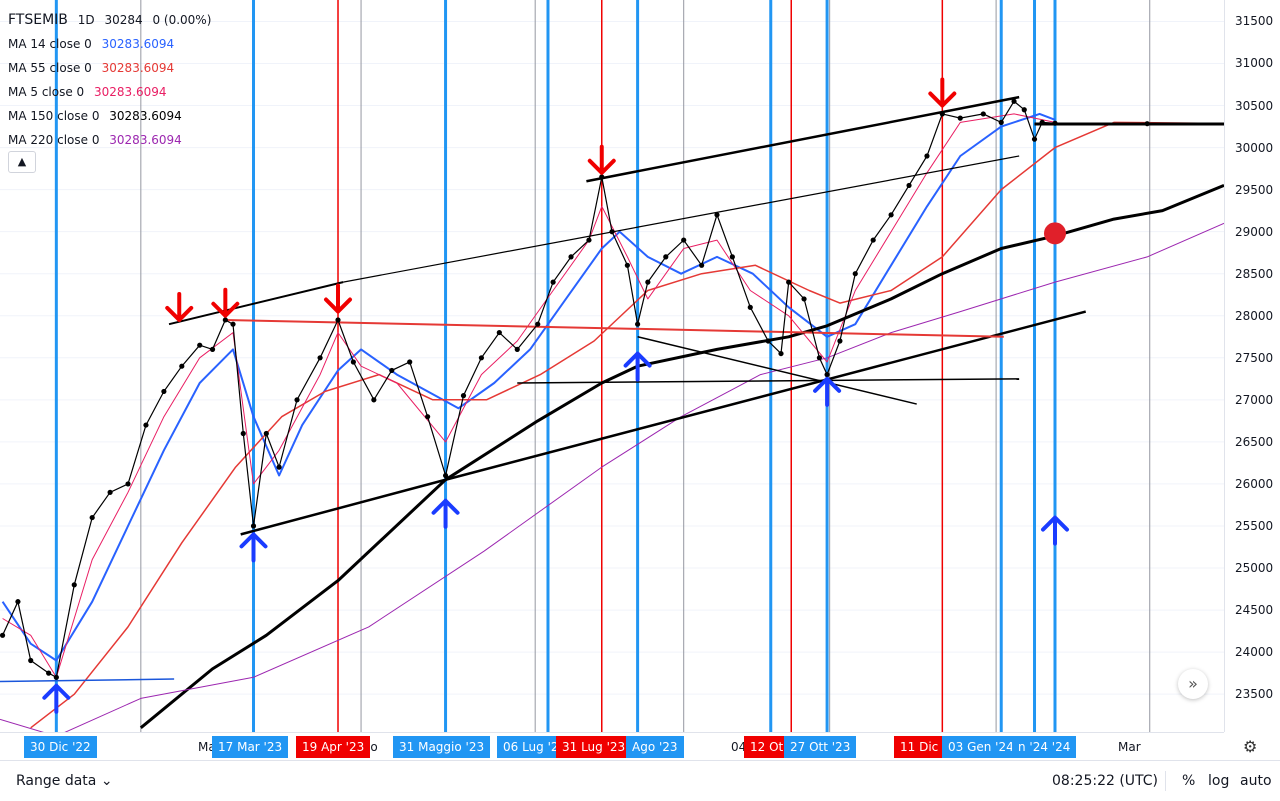 This screenshot has height=801, width=1280. I want to click on legend-ma-row: MA 5 close 0 30283.6094, so click(112, 92).